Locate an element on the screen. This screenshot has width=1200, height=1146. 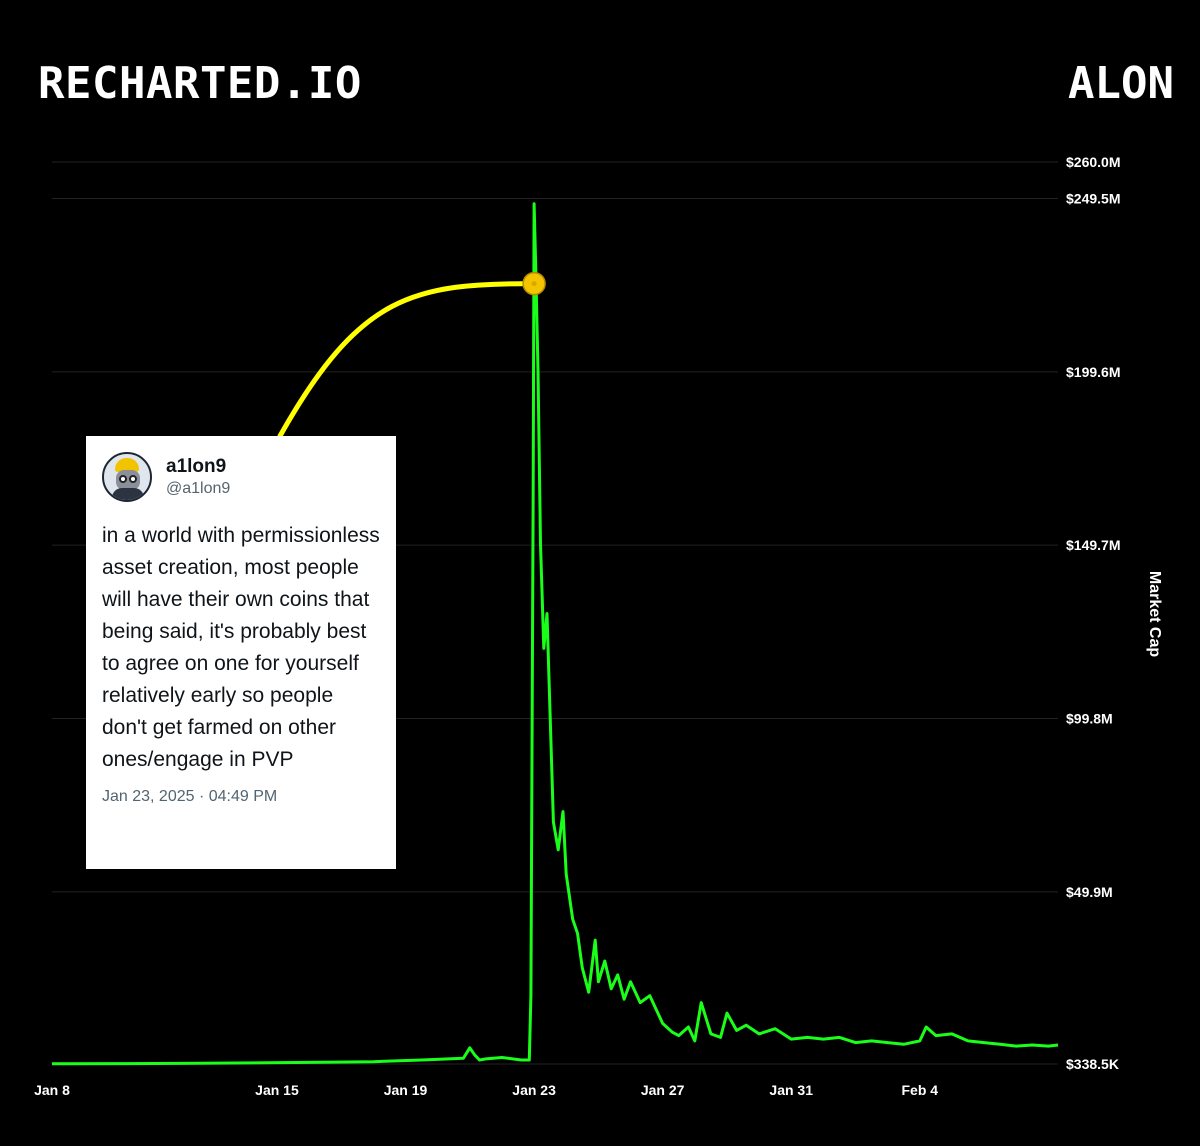
annotation-connector is located at coordinates (407, 360).